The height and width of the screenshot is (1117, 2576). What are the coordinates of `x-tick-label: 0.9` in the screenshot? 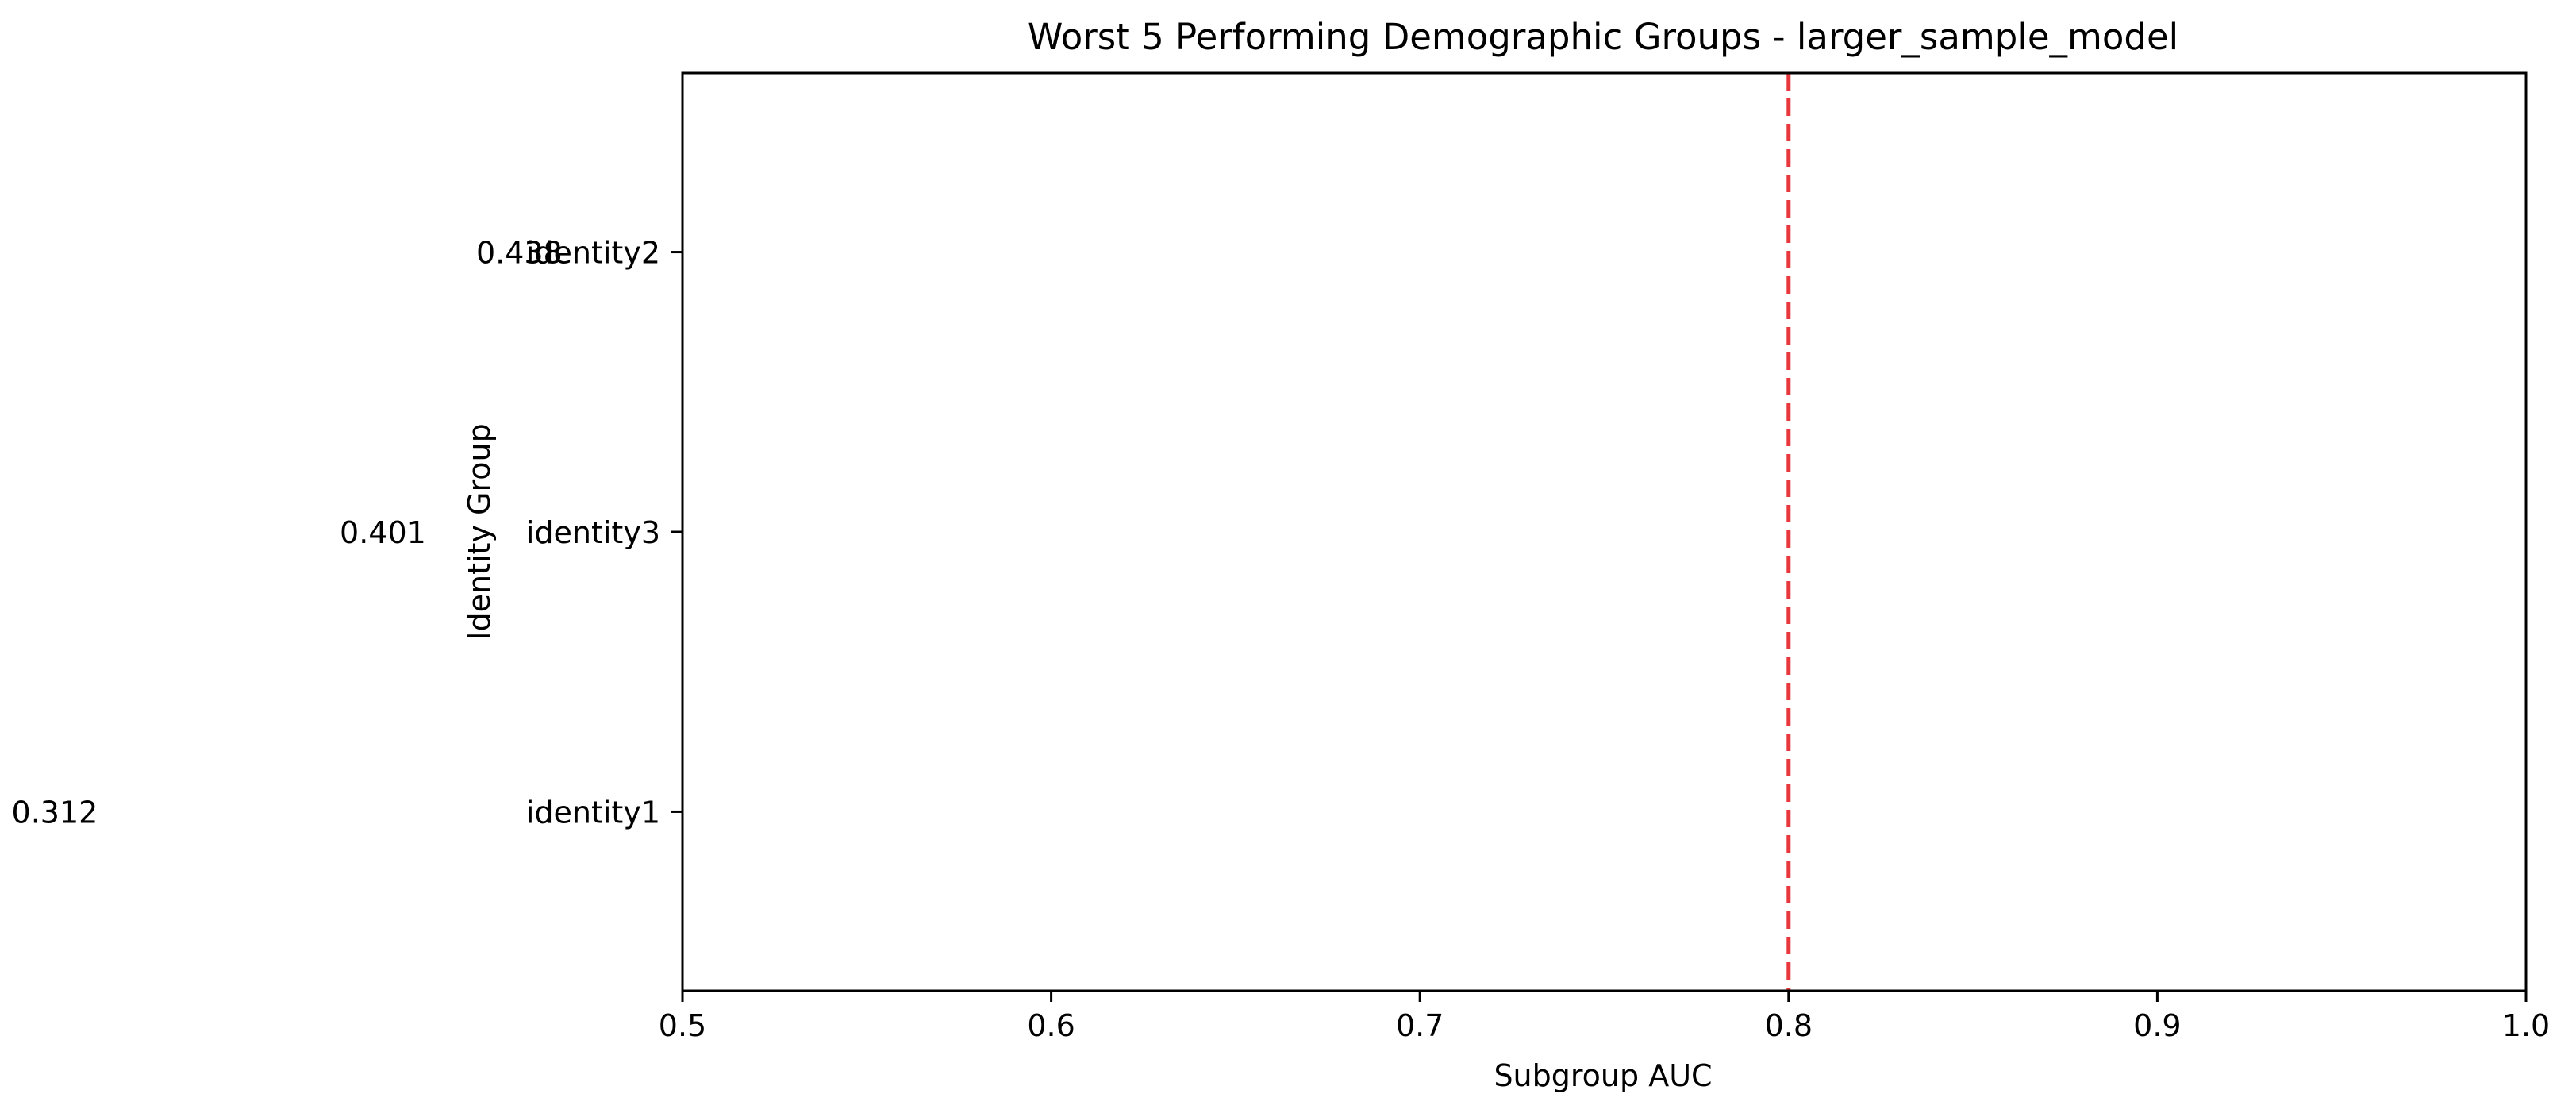 It's located at (2157, 1025).